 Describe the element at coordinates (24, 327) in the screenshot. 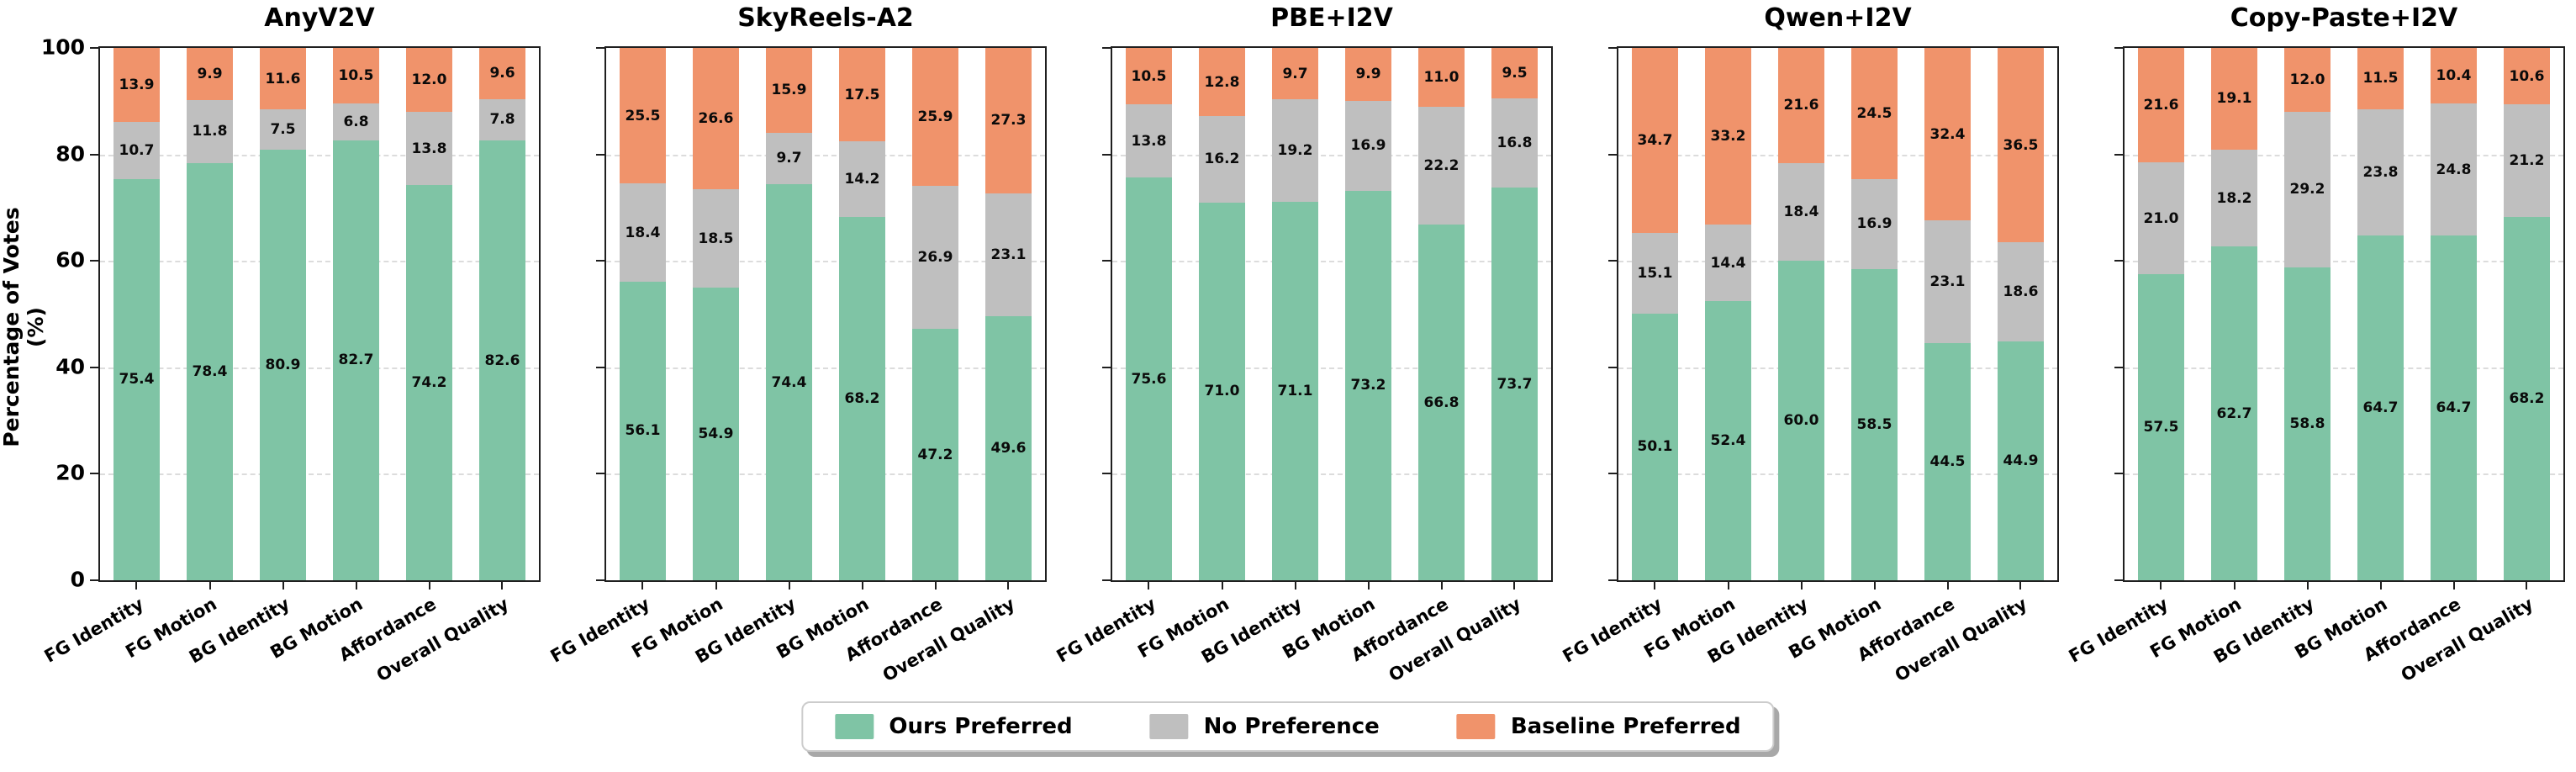

I see `y-axis-label: Percentage of Votes (%)` at that location.